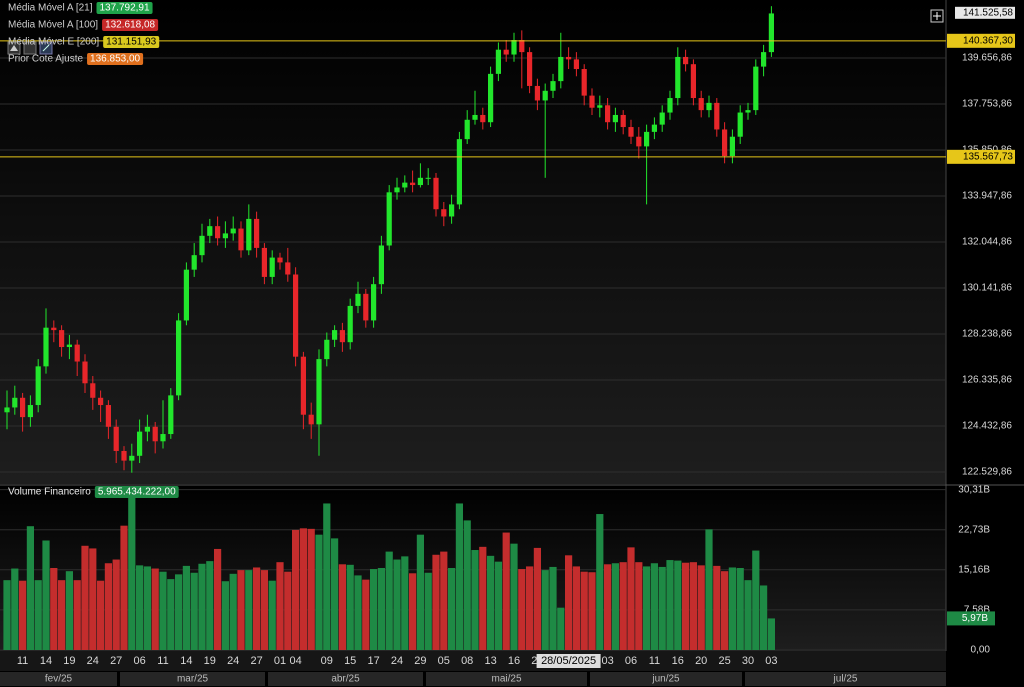 Image resolution: width=1024 pixels, height=687 pixels. I want to click on y-tick-label: 130.141,86, so click(987, 288).